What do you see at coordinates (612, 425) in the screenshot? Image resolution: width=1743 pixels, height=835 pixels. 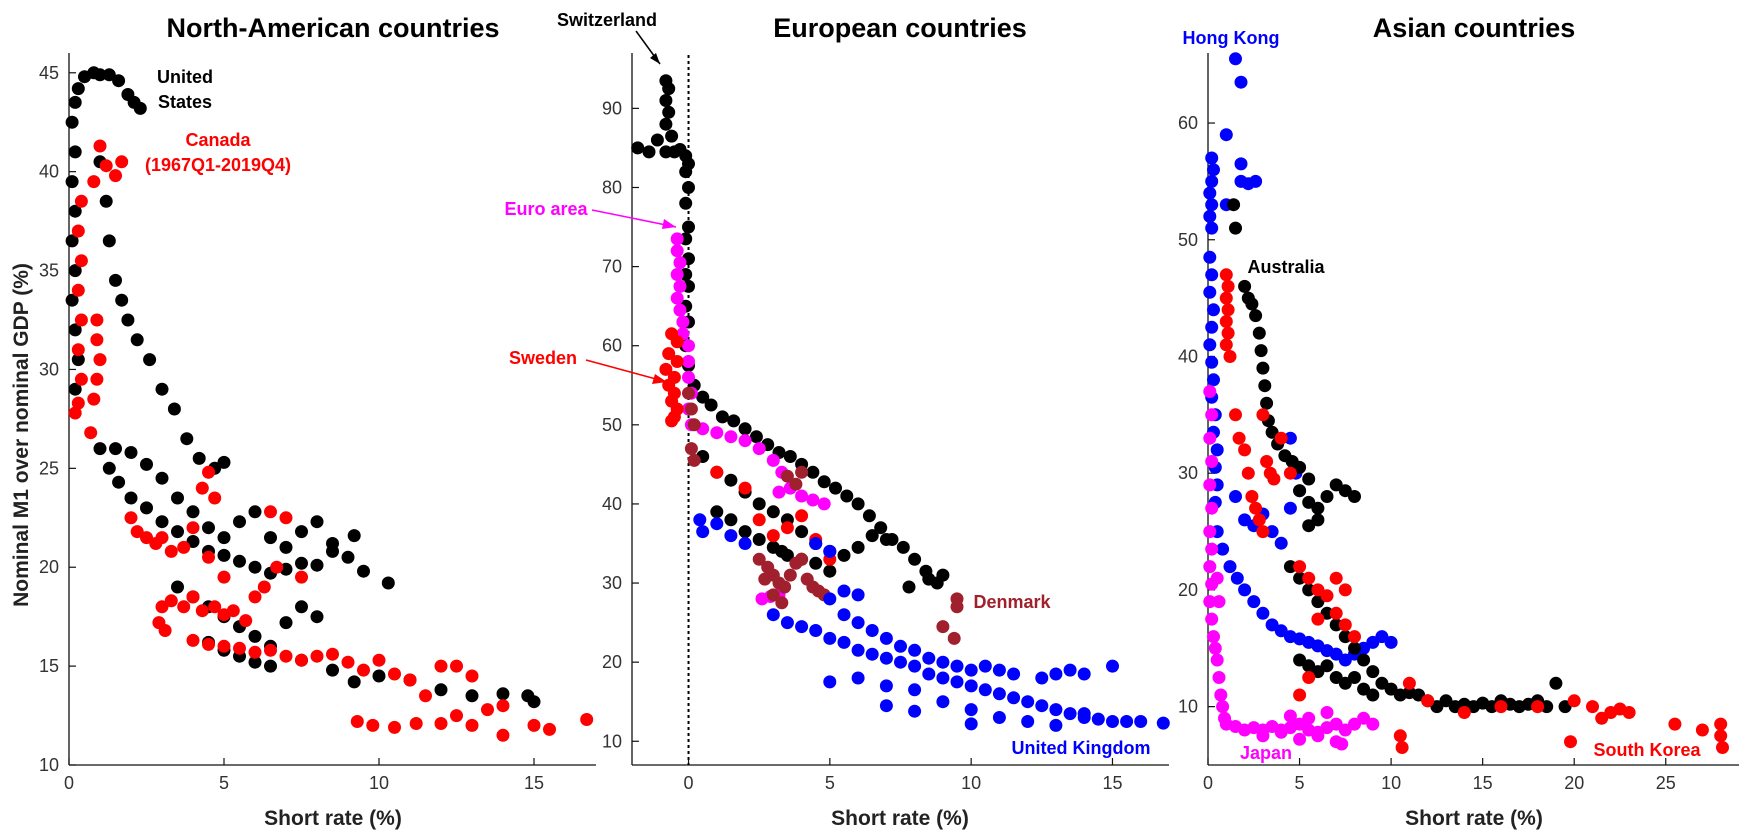 I see `y-tick-label: 50` at bounding box center [612, 425].